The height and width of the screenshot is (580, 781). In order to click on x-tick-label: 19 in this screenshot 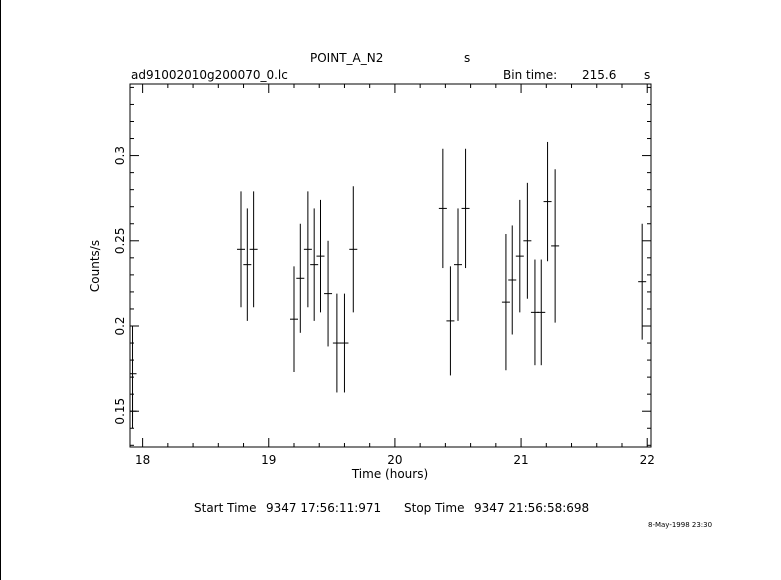, I will do `click(268, 460)`.